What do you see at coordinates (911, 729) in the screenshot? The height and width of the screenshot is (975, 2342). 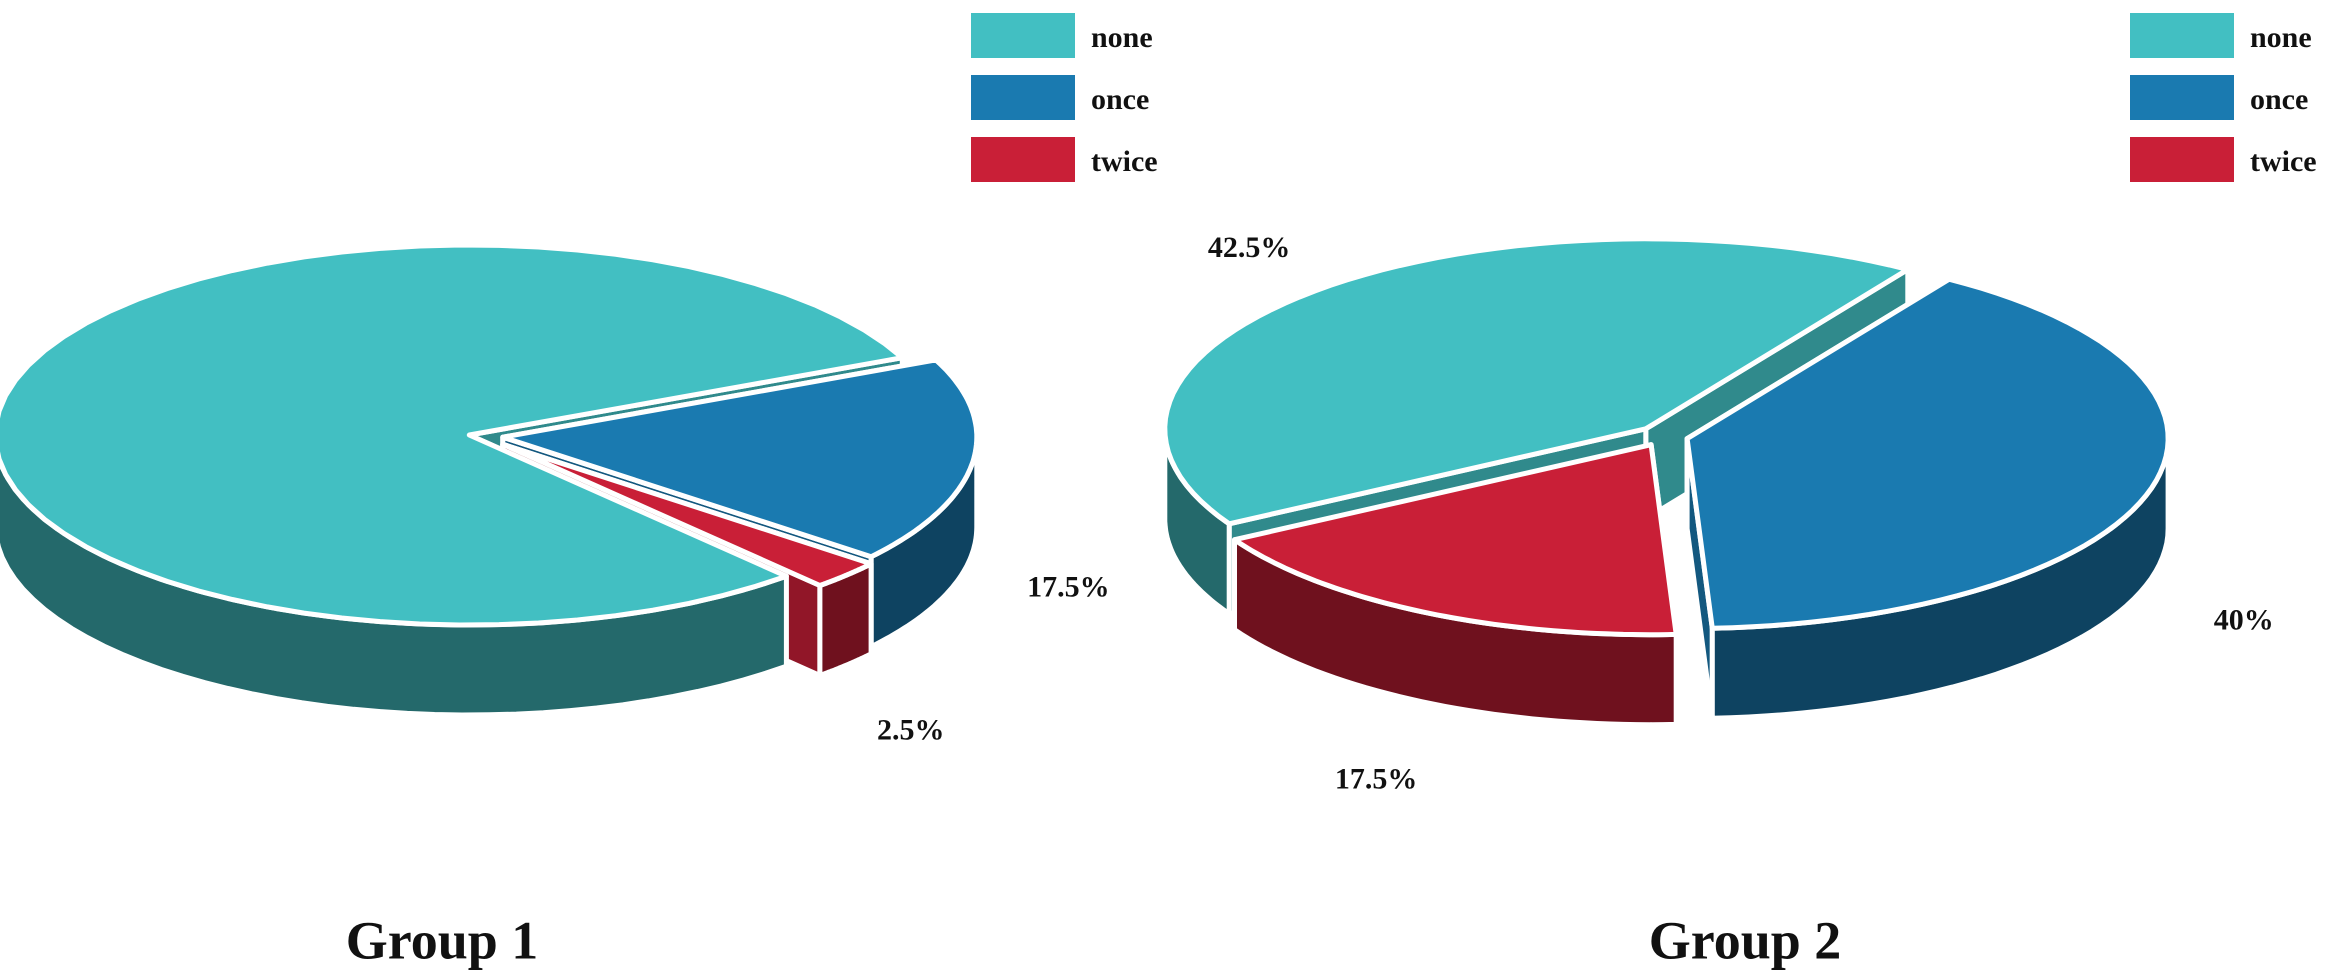 I see `data-label: 2.5%` at bounding box center [911, 729].